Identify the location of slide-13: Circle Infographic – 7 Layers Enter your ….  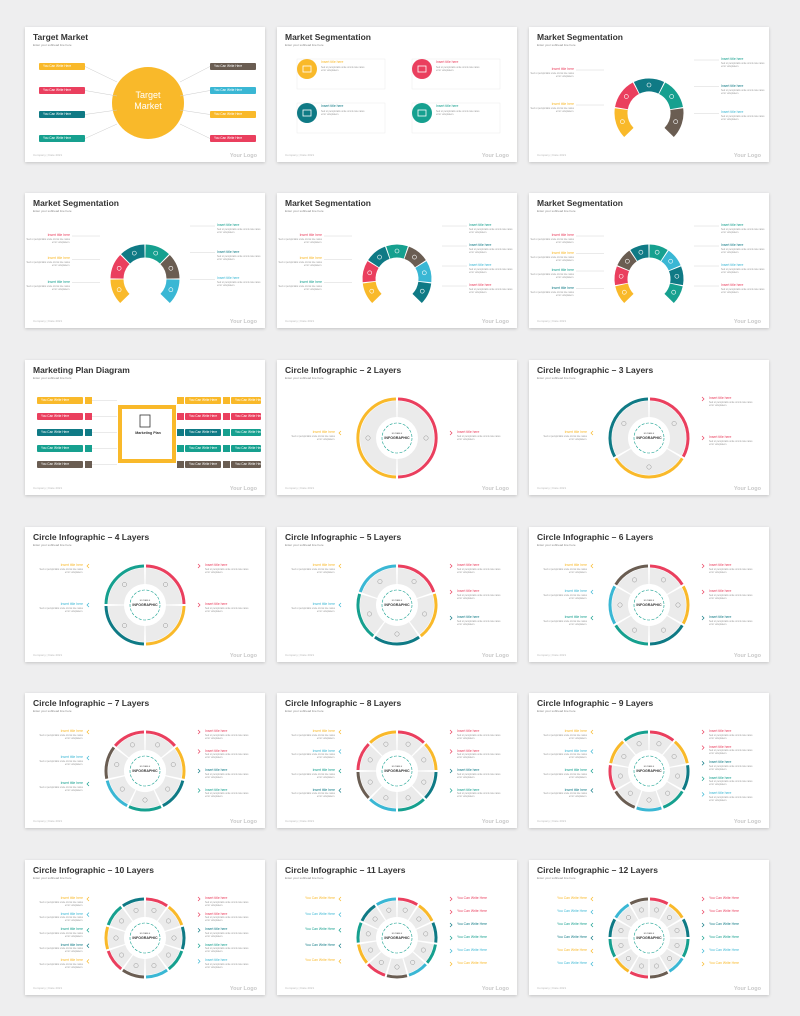
(145, 760).